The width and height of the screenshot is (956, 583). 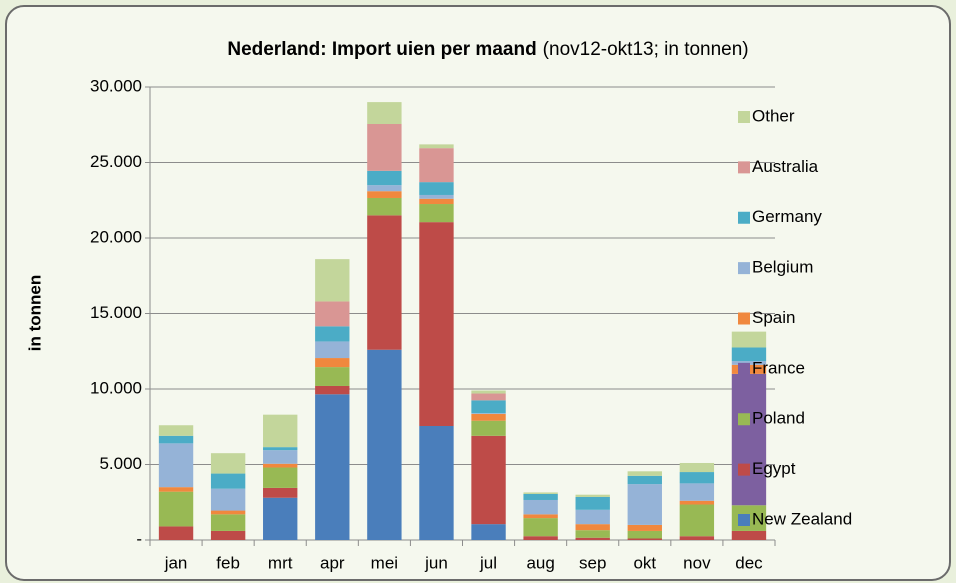 What do you see at coordinates (34, 313) in the screenshot?
I see `y-axis-label: in tonnen` at bounding box center [34, 313].